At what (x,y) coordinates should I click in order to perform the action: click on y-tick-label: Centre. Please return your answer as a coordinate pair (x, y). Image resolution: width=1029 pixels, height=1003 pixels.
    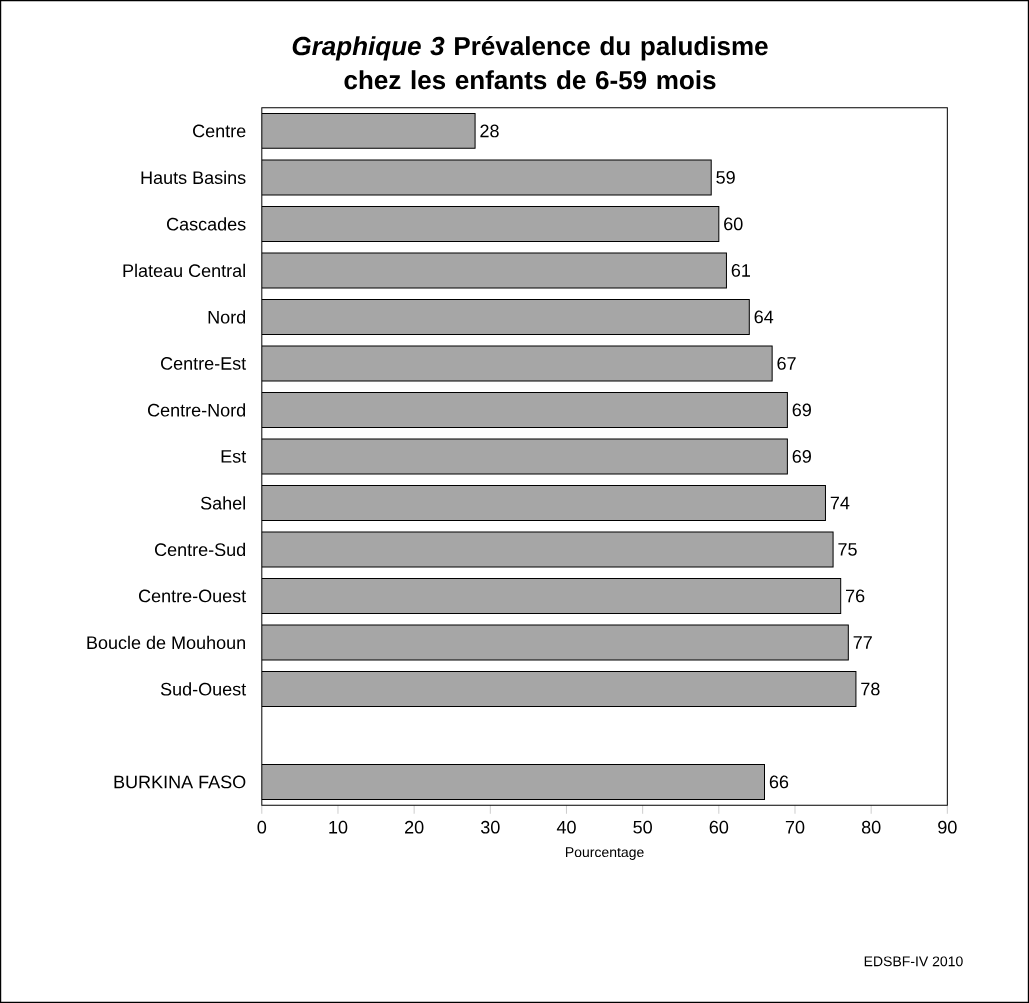
    Looking at the image, I should click on (219, 131).